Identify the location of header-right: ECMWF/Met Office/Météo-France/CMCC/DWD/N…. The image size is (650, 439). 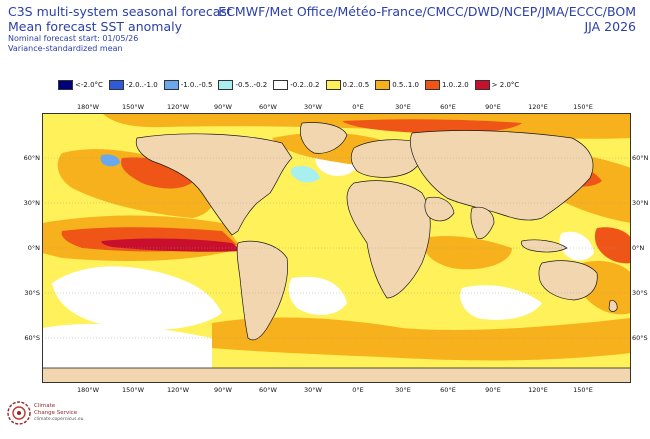
(427, 19).